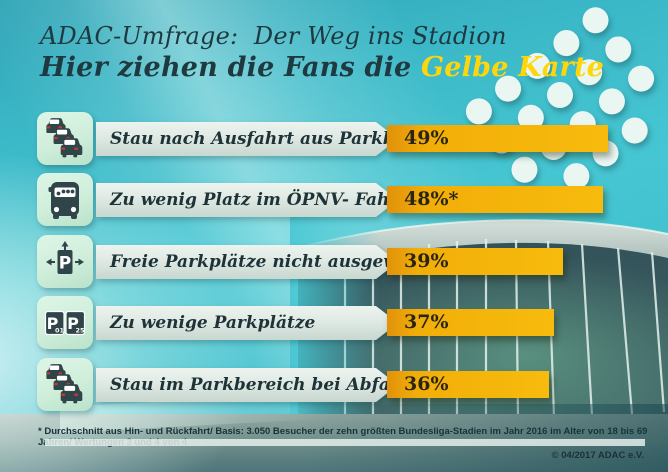 The height and width of the screenshot is (472, 668). What do you see at coordinates (60, 331) in the screenshot?
I see `parking-space-number: 01` at bounding box center [60, 331].